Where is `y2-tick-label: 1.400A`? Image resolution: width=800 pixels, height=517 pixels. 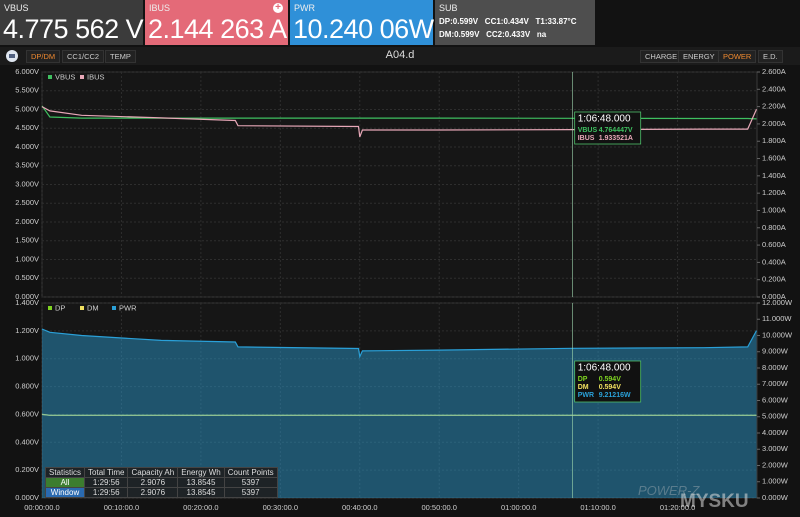 y2-tick-label: 1.400A is located at coordinates (774, 175).